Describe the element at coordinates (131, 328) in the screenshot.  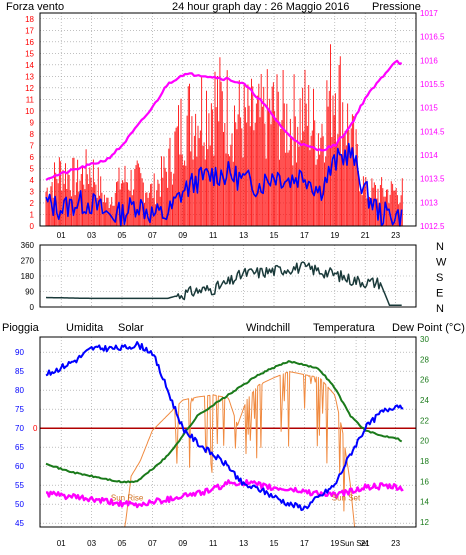
I see `solar-label: Solar` at that location.